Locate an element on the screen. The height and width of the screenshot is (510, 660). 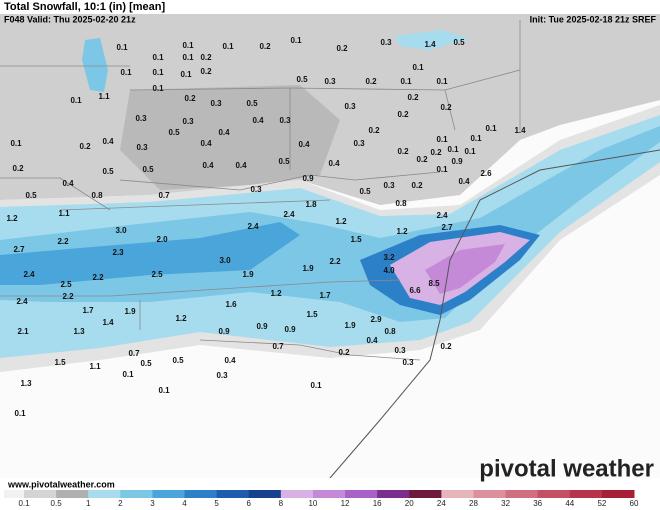
colorbar-tick-label: 0.5 is located at coordinates (57, 503).